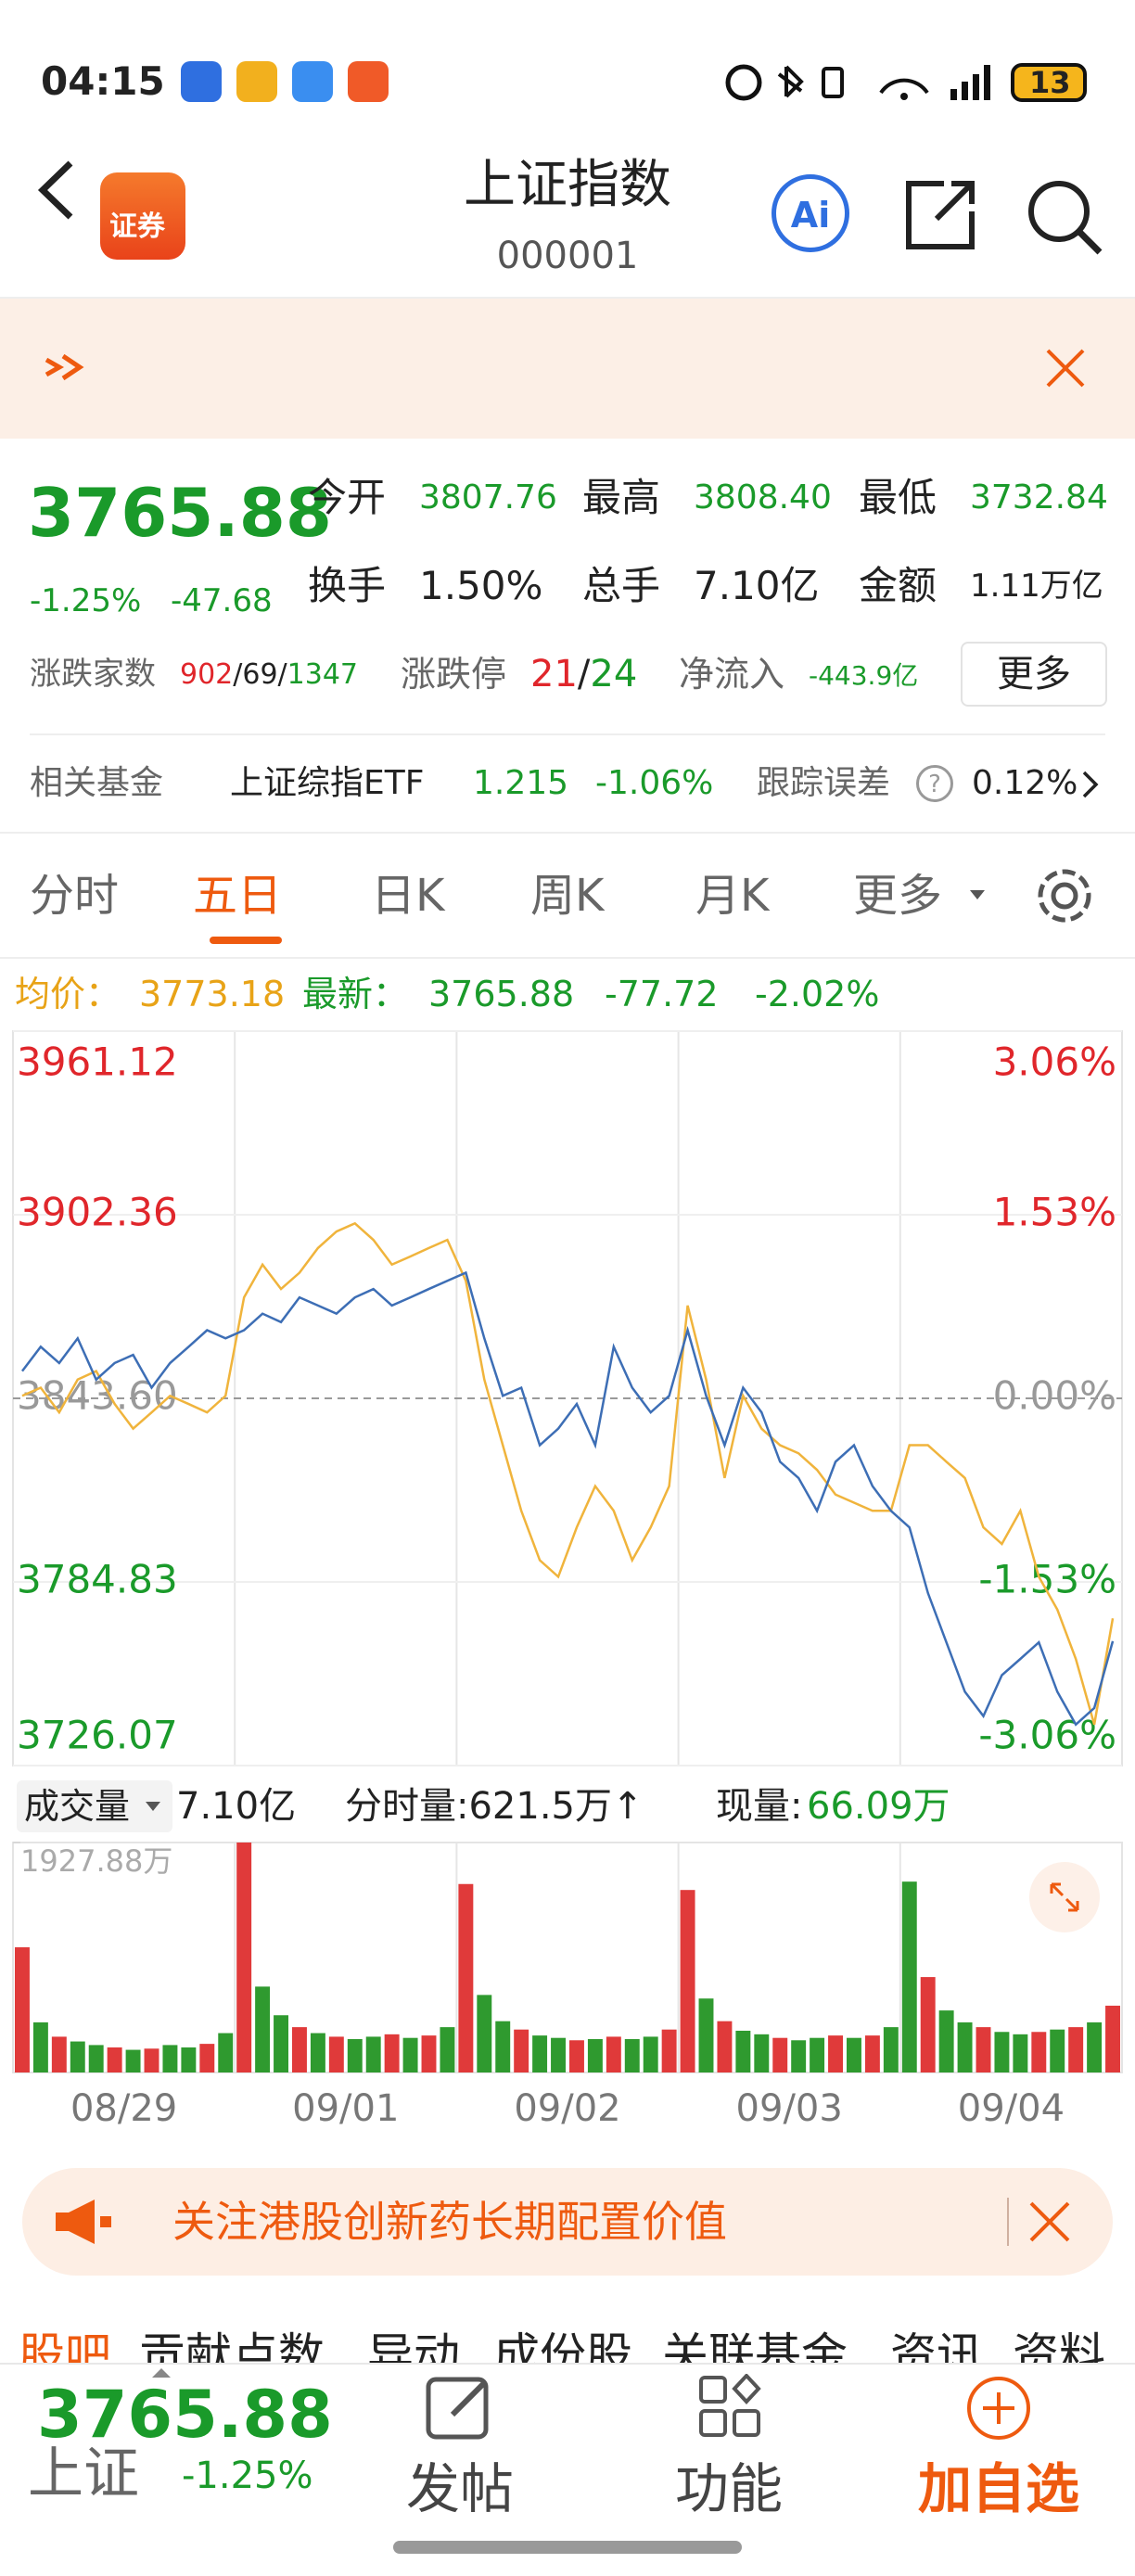 Image resolution: width=1135 pixels, height=2576 pixels. I want to click on banner-close, so click(1065, 368).